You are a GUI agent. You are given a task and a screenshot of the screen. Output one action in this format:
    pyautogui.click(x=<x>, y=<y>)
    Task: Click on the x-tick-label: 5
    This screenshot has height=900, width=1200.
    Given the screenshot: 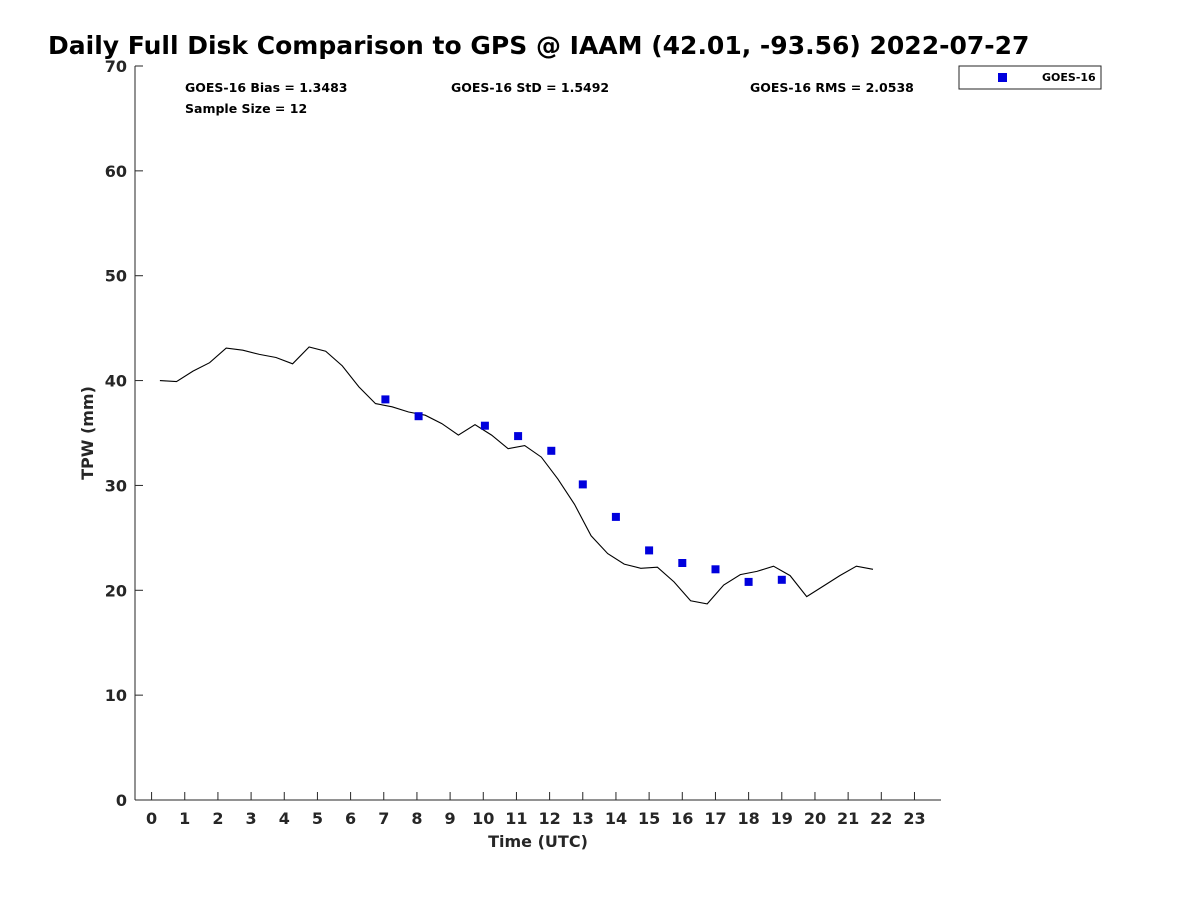 What is the action you would take?
    pyautogui.click(x=317, y=818)
    